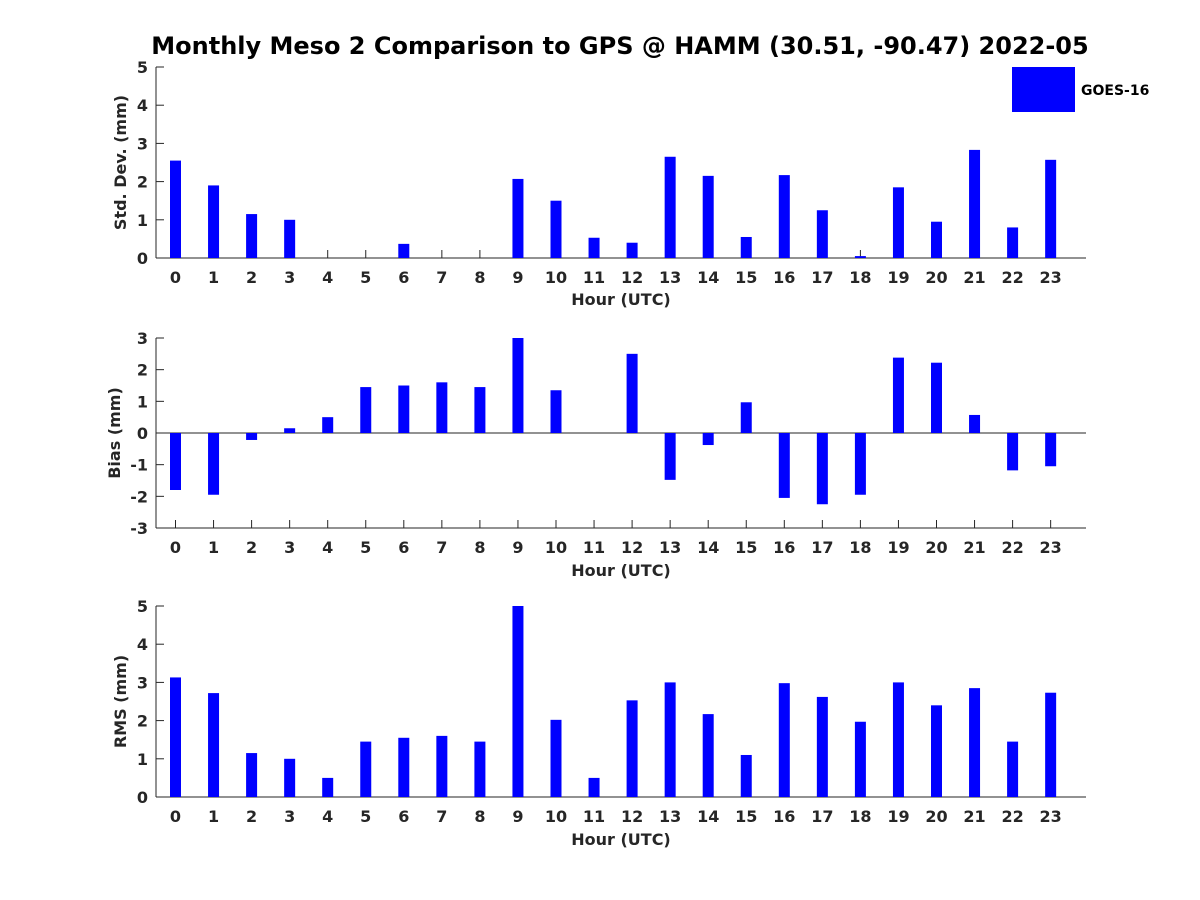 This screenshot has height=900, width=1200. Describe the element at coordinates (1115, 91) in the screenshot. I see `legend-label: GOES-16` at that location.